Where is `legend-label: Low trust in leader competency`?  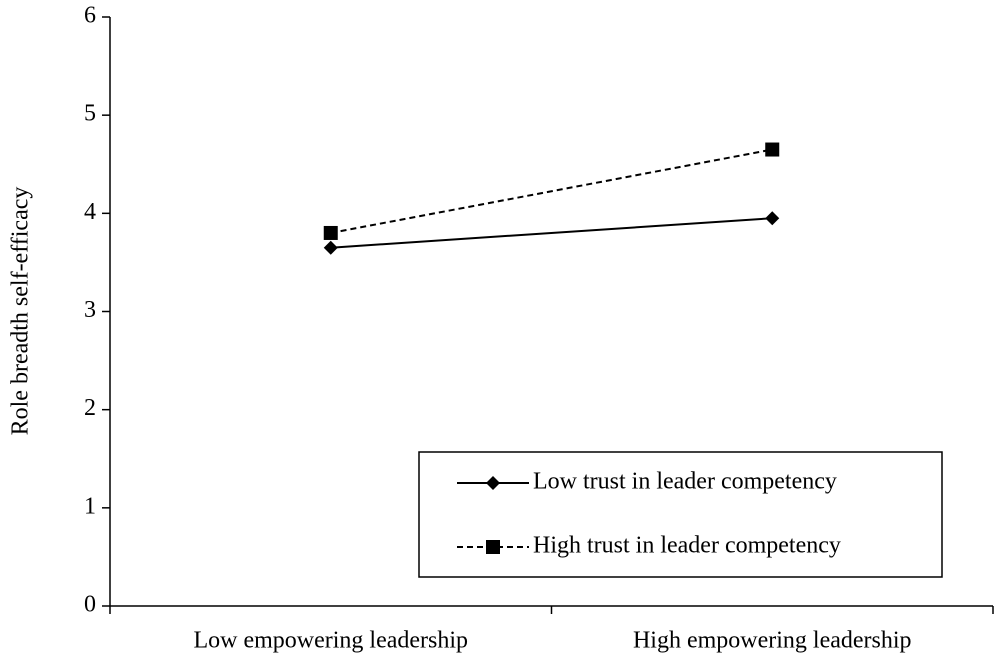 legend-label: Low trust in leader competency is located at coordinates (685, 482).